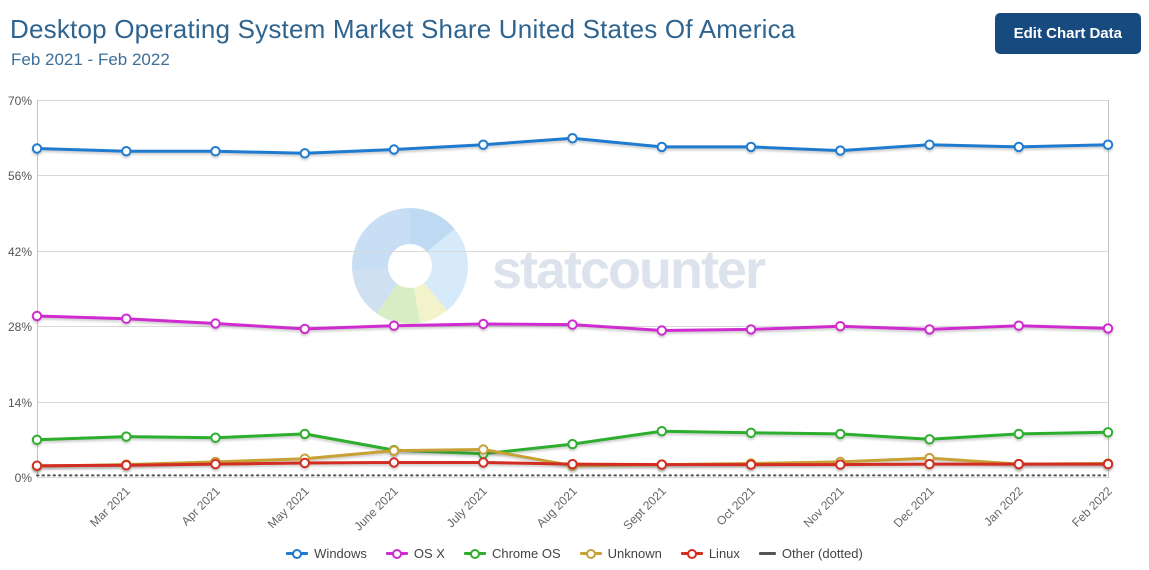 The image size is (1149, 570). I want to click on legend-item-linux: Linux, so click(710, 553).